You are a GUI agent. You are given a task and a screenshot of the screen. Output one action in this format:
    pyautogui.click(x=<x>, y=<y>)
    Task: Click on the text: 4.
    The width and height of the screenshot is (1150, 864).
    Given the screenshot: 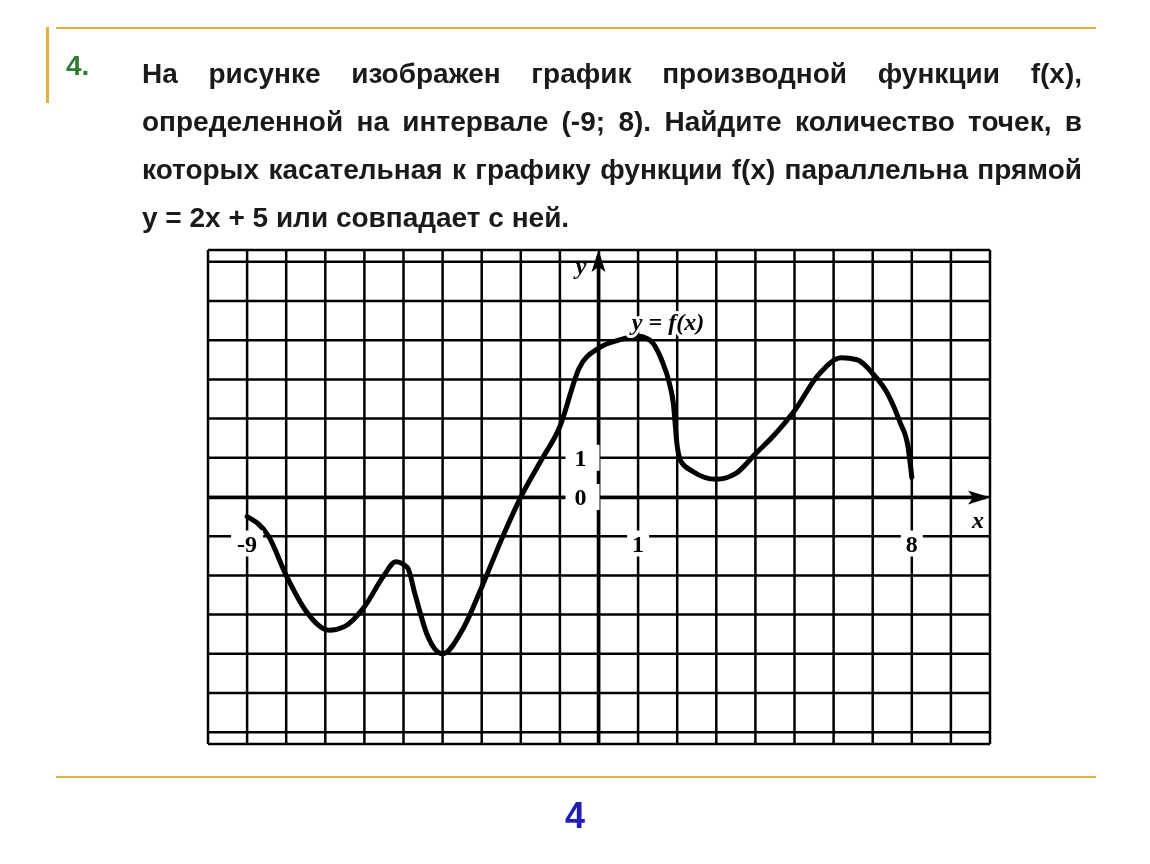 What is the action you would take?
    pyautogui.click(x=78, y=66)
    